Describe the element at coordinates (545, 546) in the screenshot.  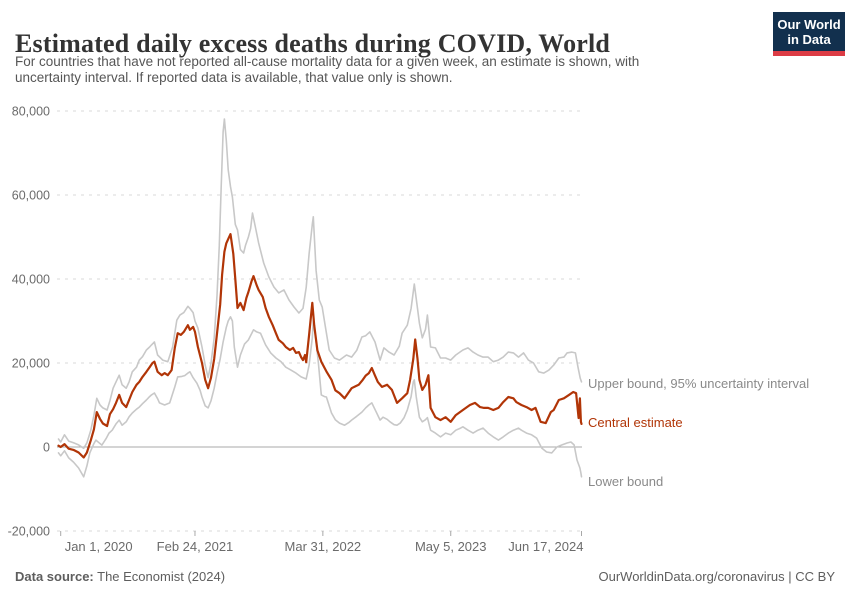
I see `x-axis-label: Jun 17, 2024` at that location.